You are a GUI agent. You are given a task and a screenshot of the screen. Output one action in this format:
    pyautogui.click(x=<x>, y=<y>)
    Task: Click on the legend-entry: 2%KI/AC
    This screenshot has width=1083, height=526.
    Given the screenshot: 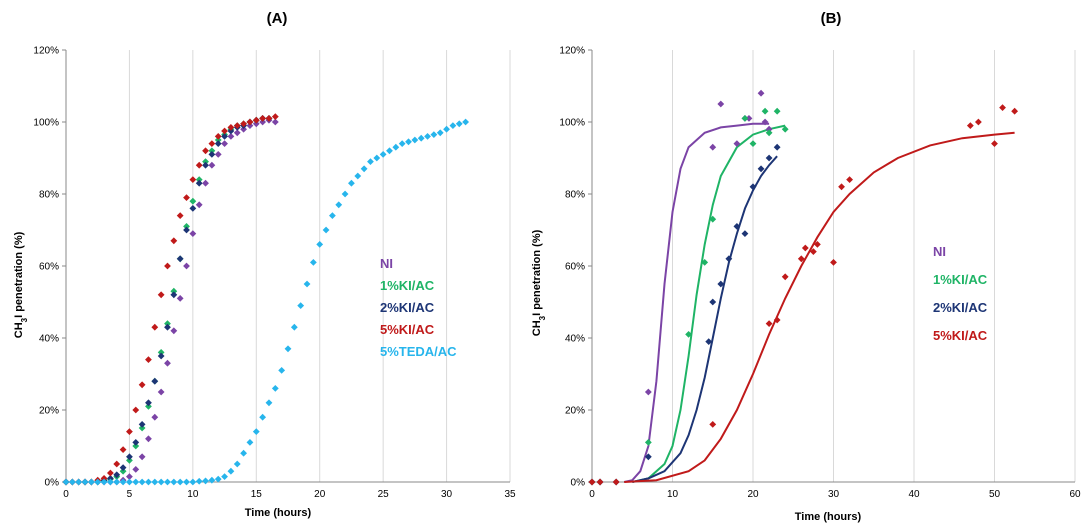 What is the action you would take?
    pyautogui.click(x=407, y=307)
    